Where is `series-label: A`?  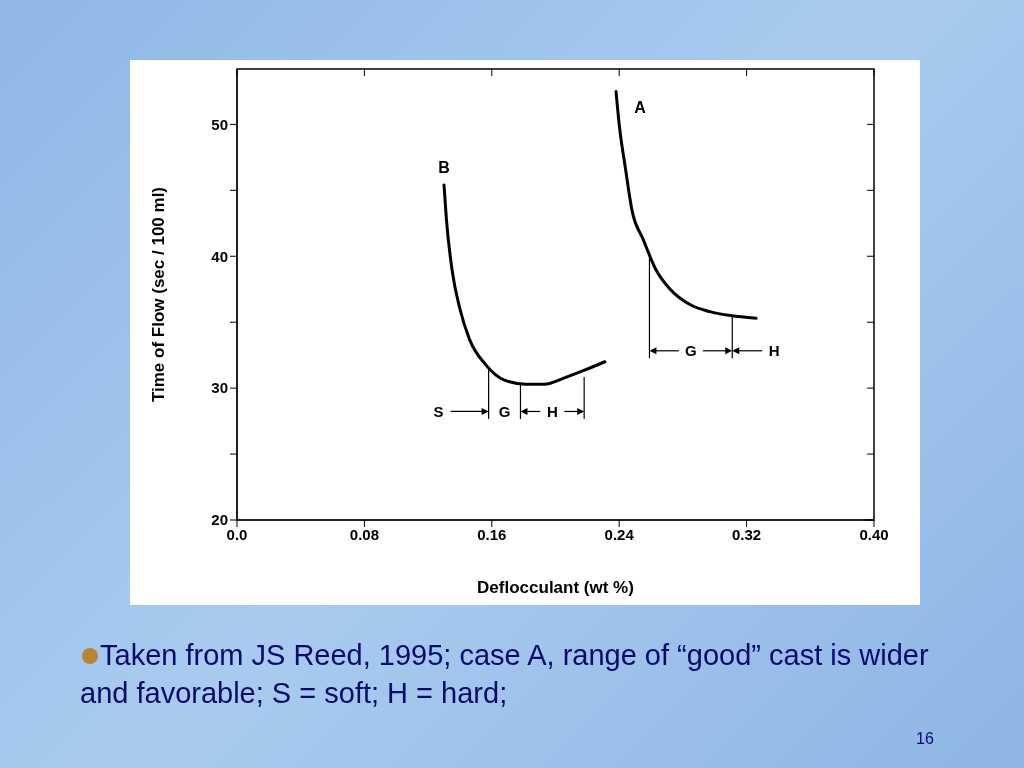 series-label: A is located at coordinates (640, 107).